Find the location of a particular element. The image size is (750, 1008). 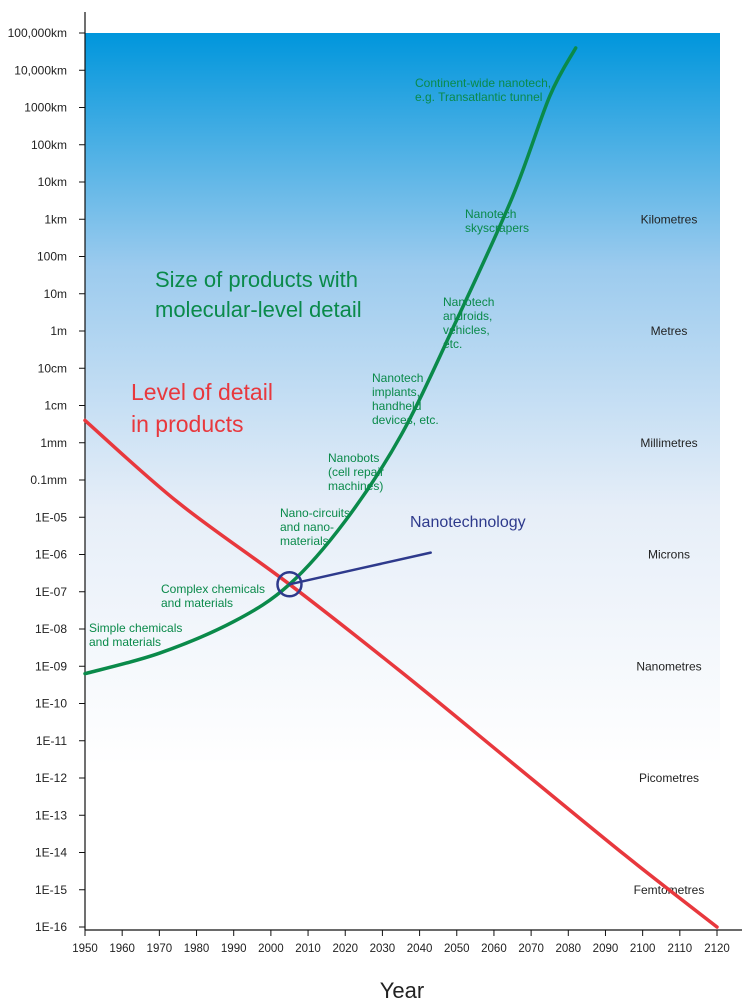

x-tick-label: 2030 is located at coordinates (383, 949).